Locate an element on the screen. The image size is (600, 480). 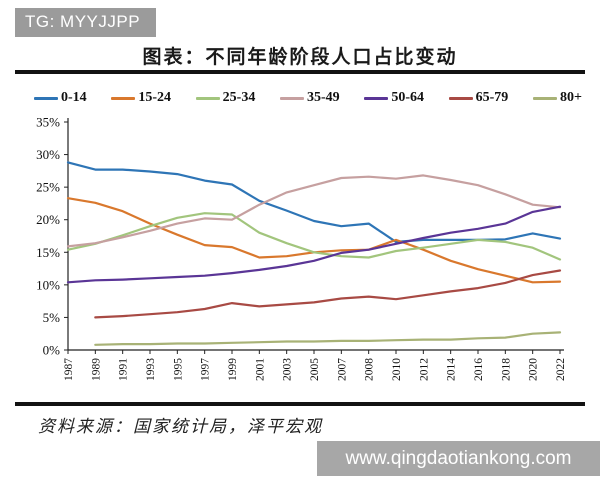
y-tick-label: 20% is located at coordinates (48, 219).